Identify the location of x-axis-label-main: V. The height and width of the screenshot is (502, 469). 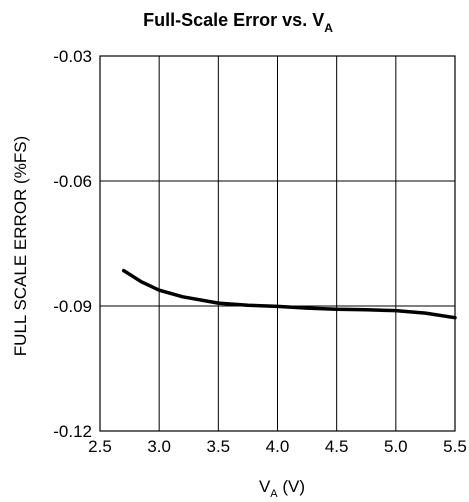
(265, 486).